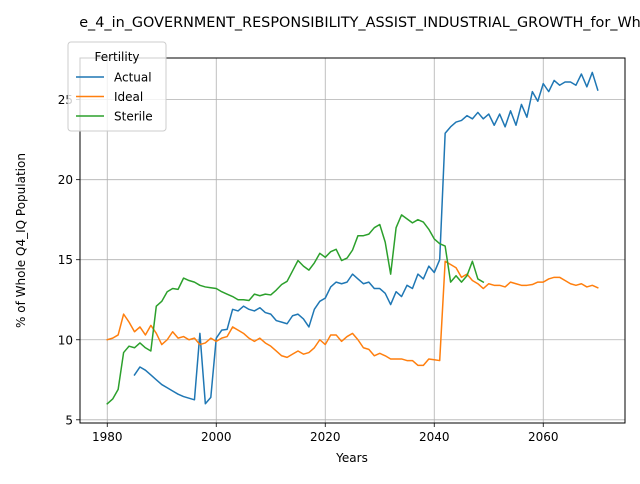  Describe the element at coordinates (133, 117) in the screenshot. I see `legend-label-sterile: Sterile` at that location.